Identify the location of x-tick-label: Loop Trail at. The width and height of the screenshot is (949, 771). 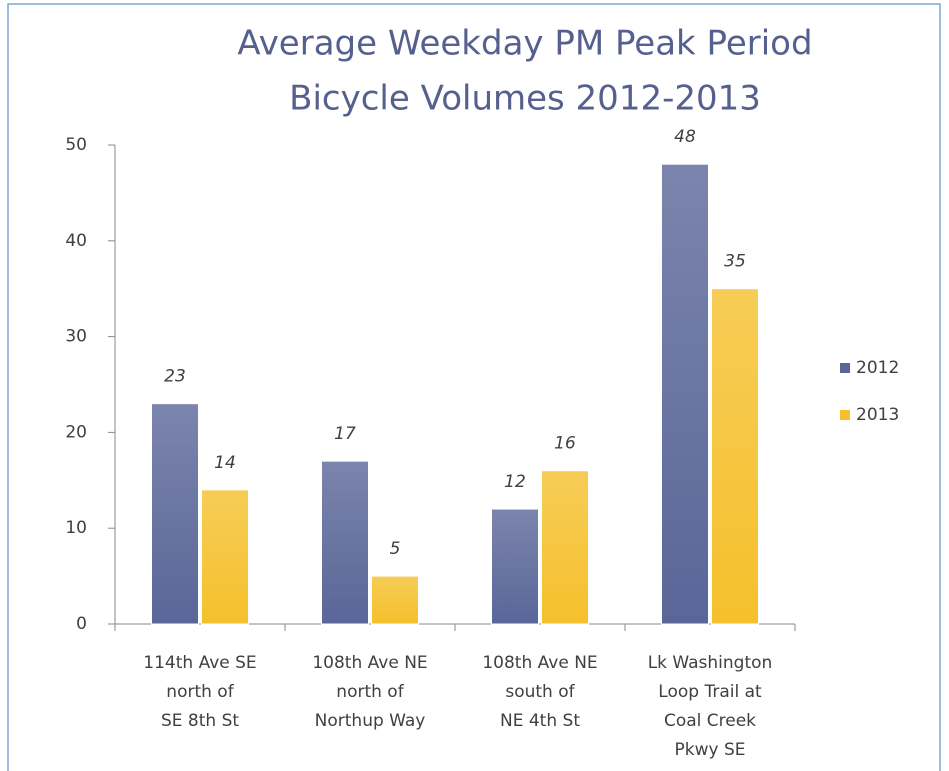
(710, 692).